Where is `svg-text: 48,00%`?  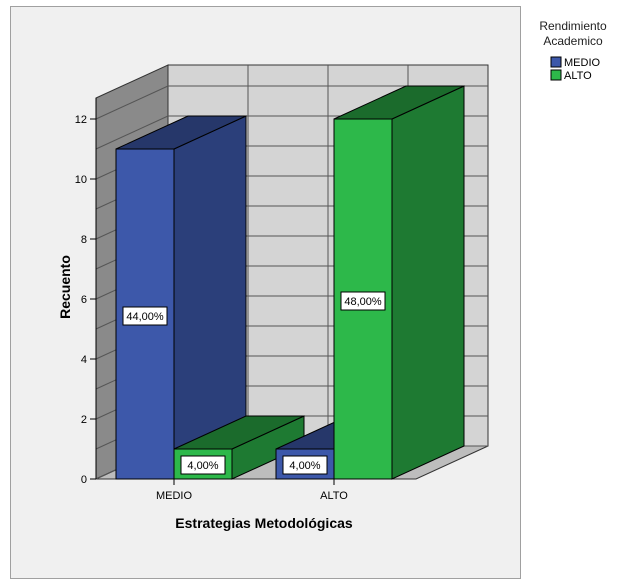
svg-text: 48,00% is located at coordinates (363, 302).